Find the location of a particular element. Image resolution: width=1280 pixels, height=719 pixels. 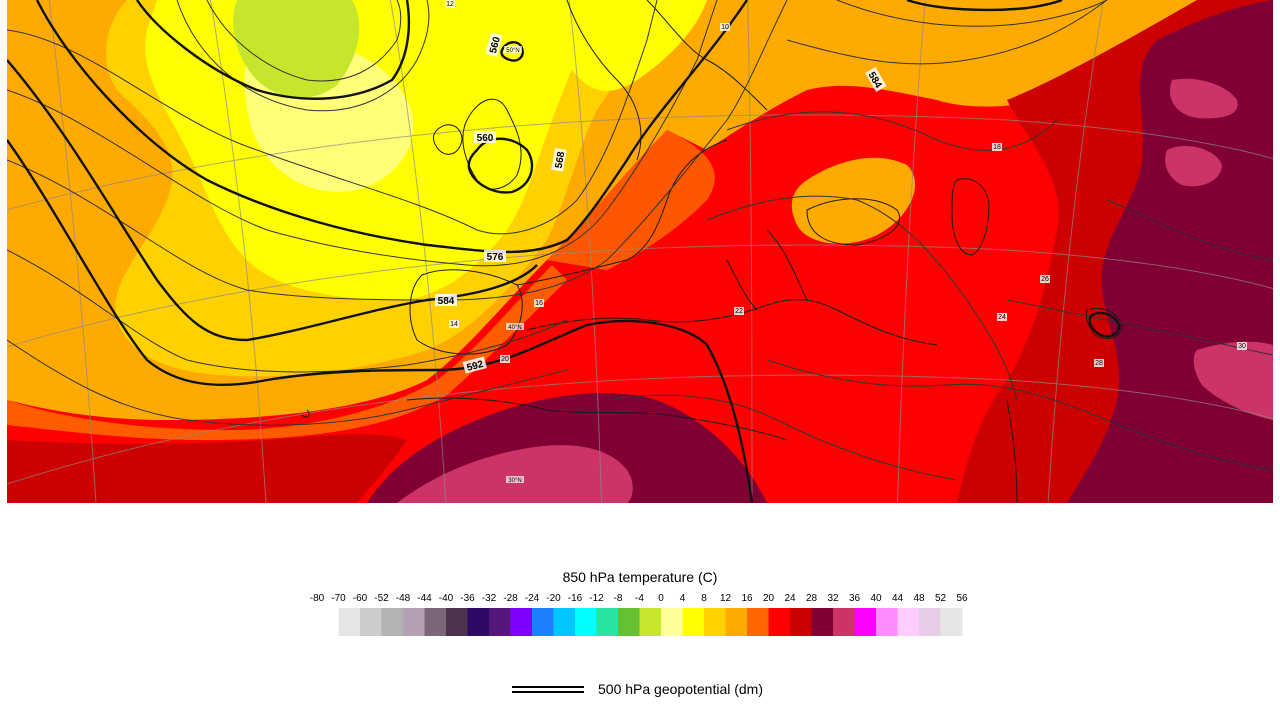

colorbar-tick-label: -36 is located at coordinates (467, 598).